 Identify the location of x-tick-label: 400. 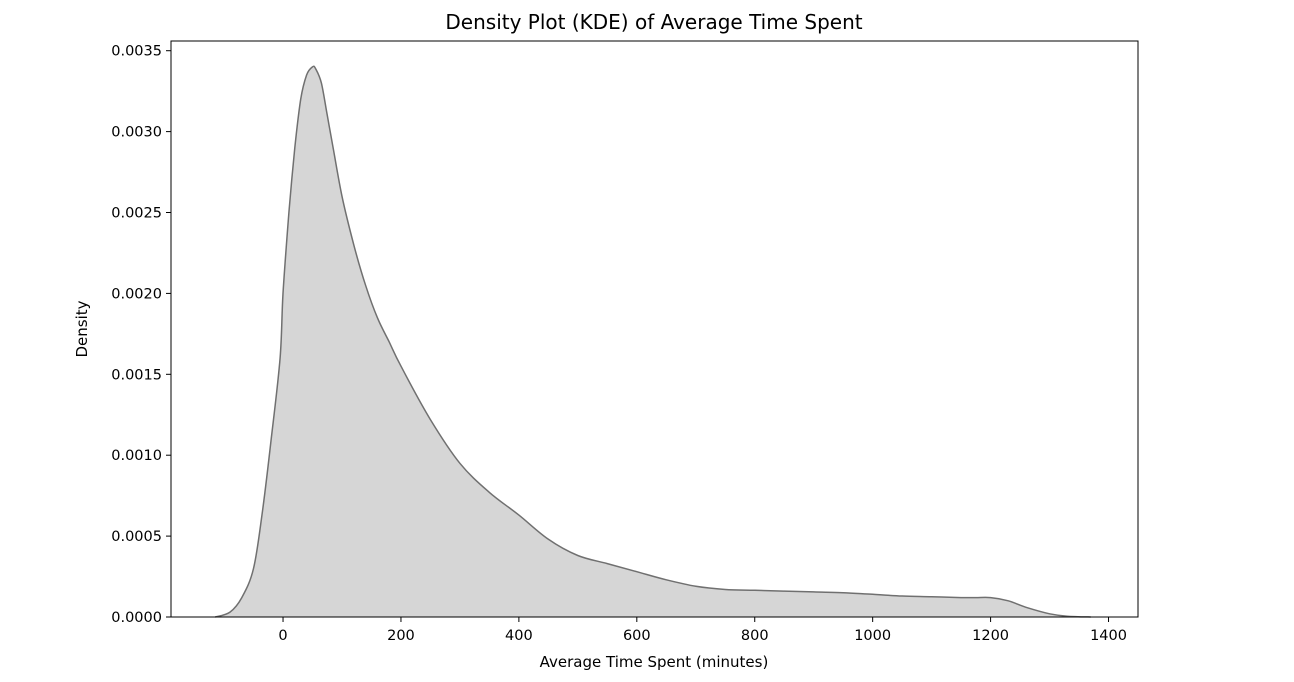
(519, 636).